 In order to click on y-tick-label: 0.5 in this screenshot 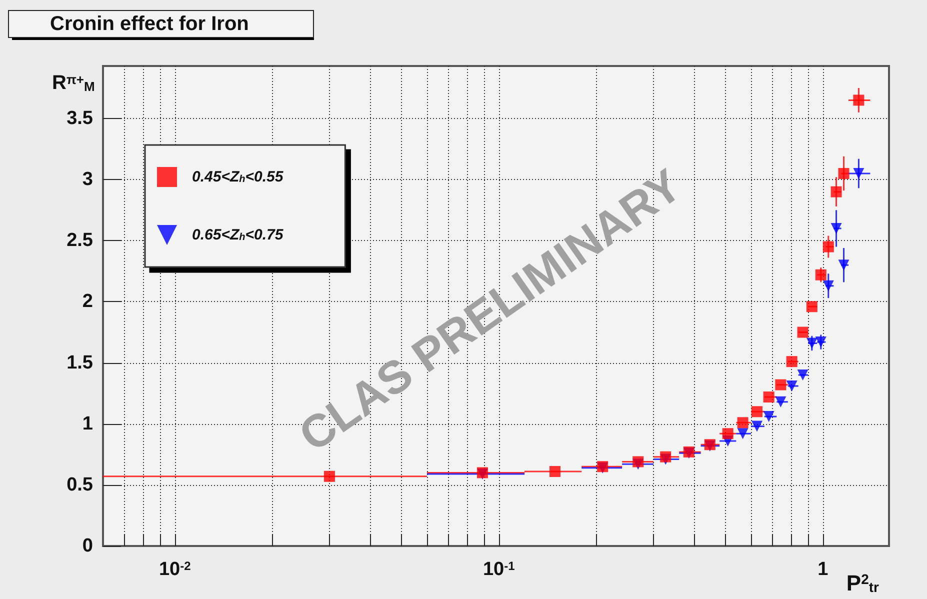, I will do `click(80, 485)`.